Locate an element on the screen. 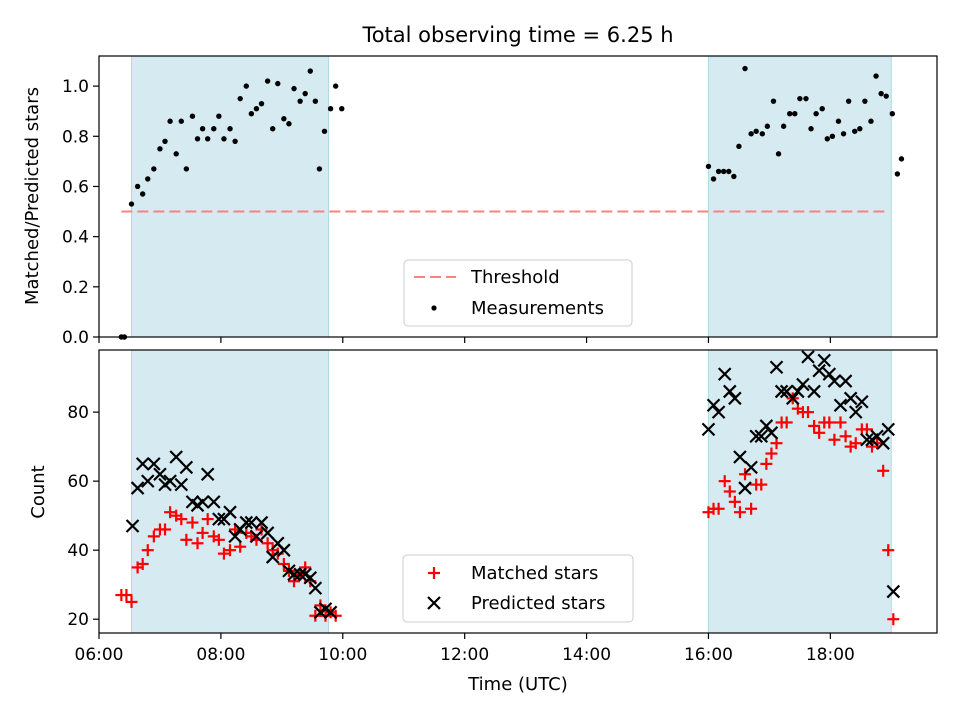 The height and width of the screenshot is (720, 960). y-tick-label: 0.8 is located at coordinates (75, 137).